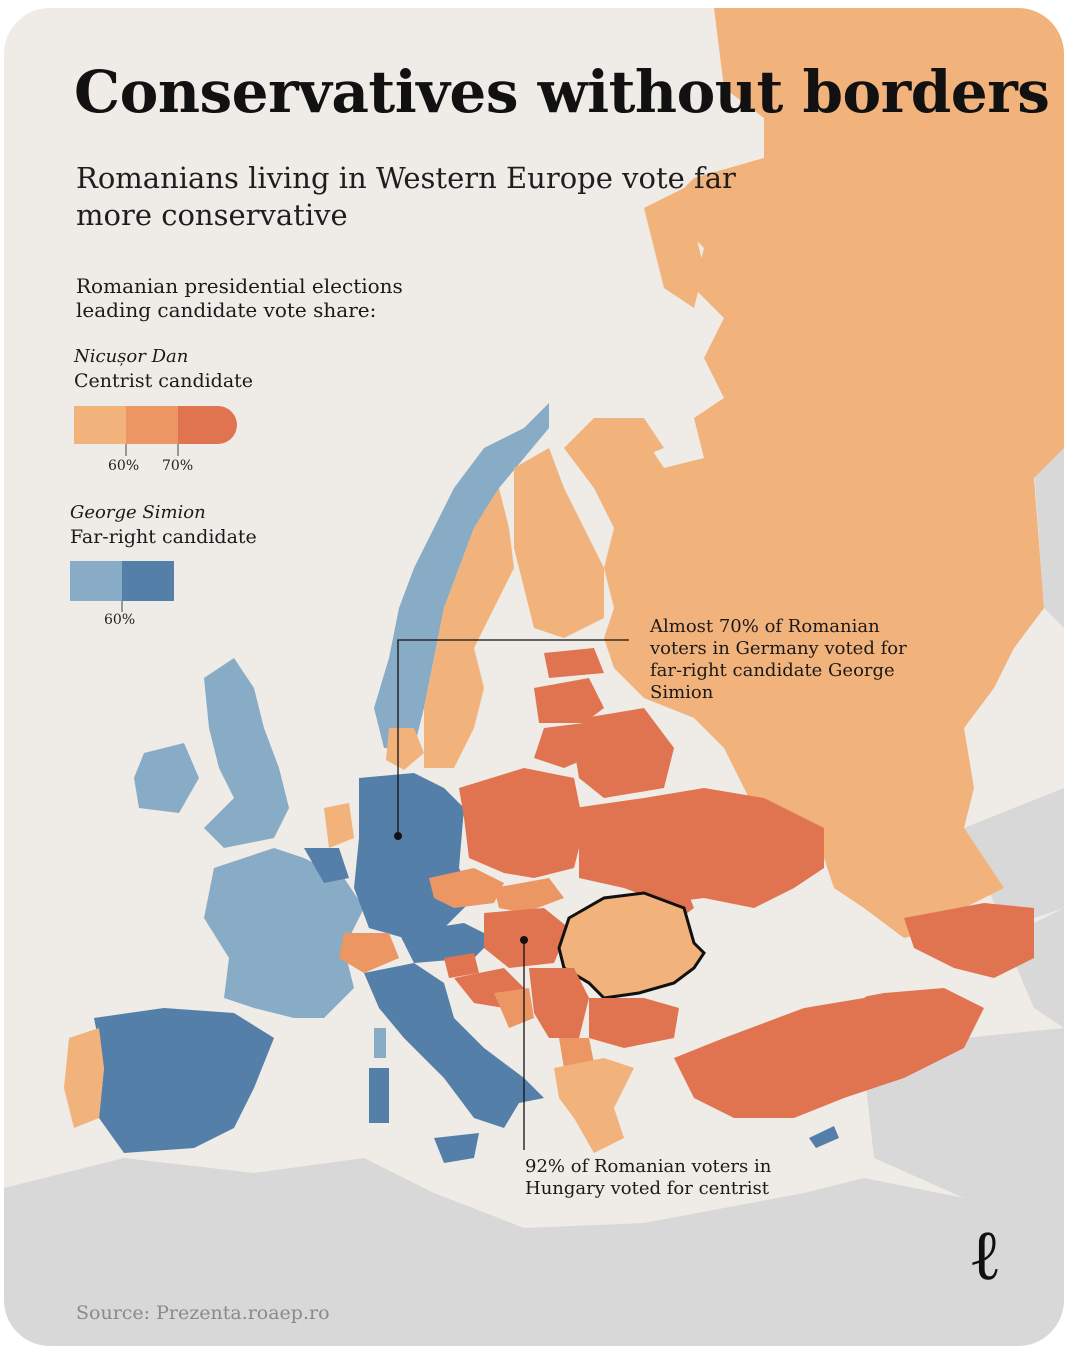 The width and height of the screenshot is (1068, 1354). Describe the element at coordinates (446, 943) in the screenshot. I see `austria` at that location.